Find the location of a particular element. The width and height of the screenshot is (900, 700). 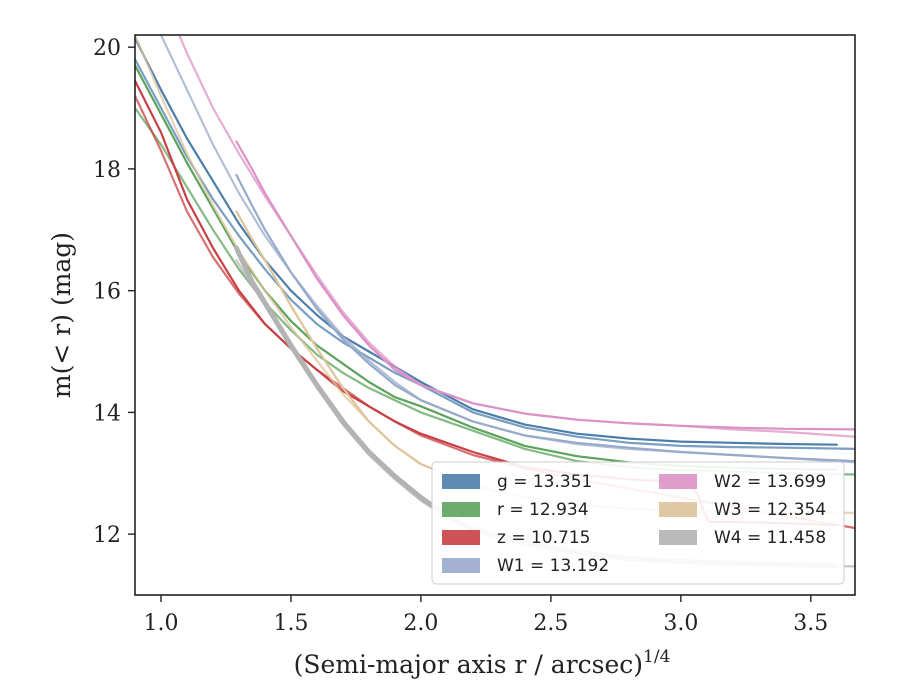

legend-label-w3-12-354: W3 = 12.354 is located at coordinates (770, 510).